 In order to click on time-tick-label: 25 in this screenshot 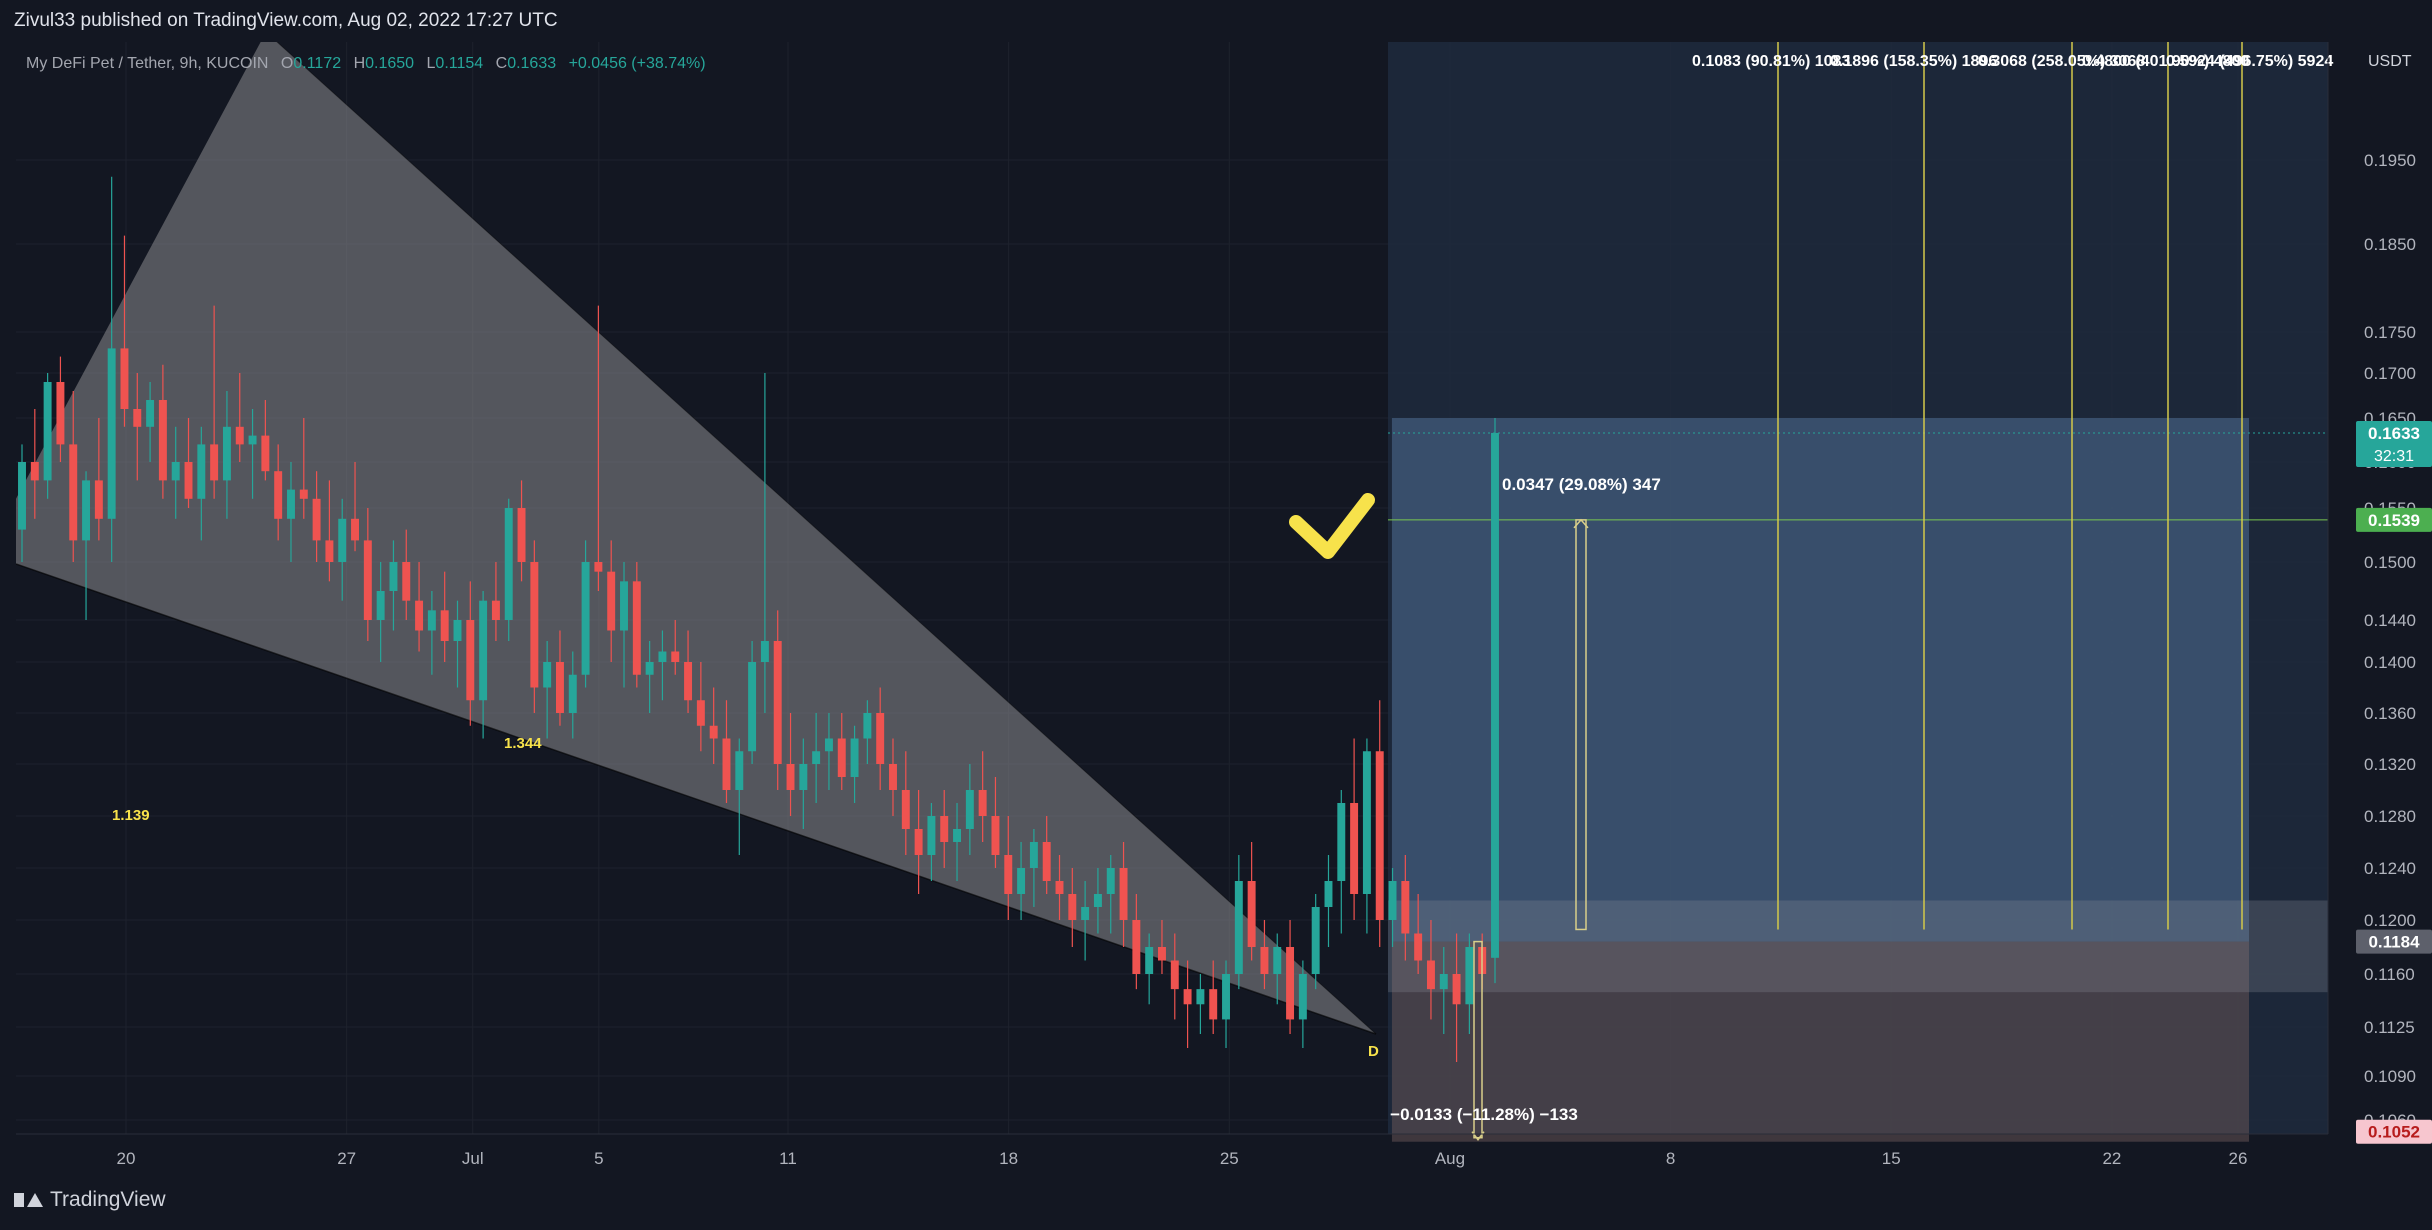, I will do `click(1229, 1158)`.